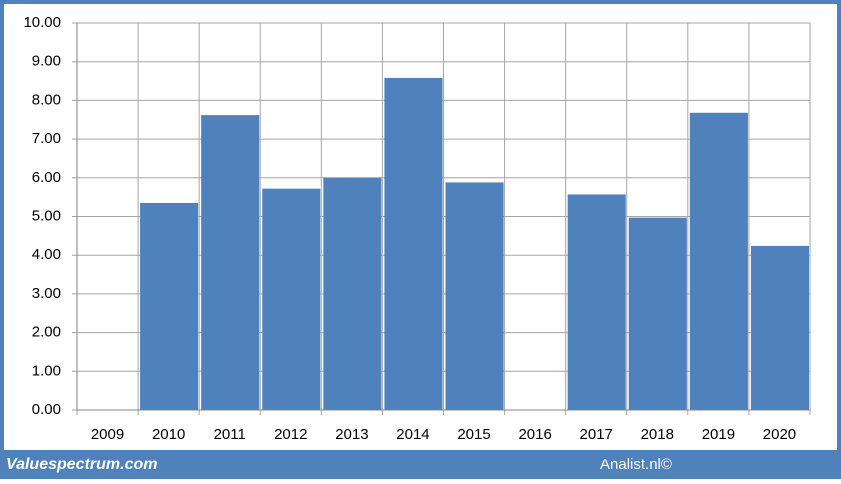 This screenshot has height=484, width=841. Describe the element at coordinates (779, 434) in the screenshot. I see `x-tick-label: 2020` at that location.